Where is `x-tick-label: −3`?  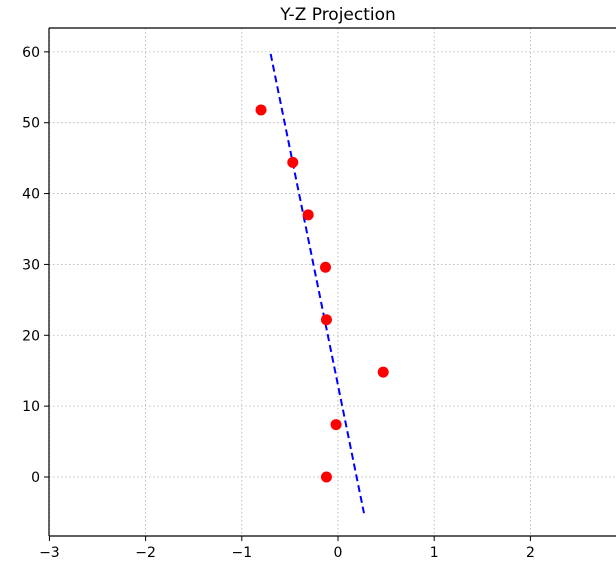
x-tick-label: −3 is located at coordinates (49, 553).